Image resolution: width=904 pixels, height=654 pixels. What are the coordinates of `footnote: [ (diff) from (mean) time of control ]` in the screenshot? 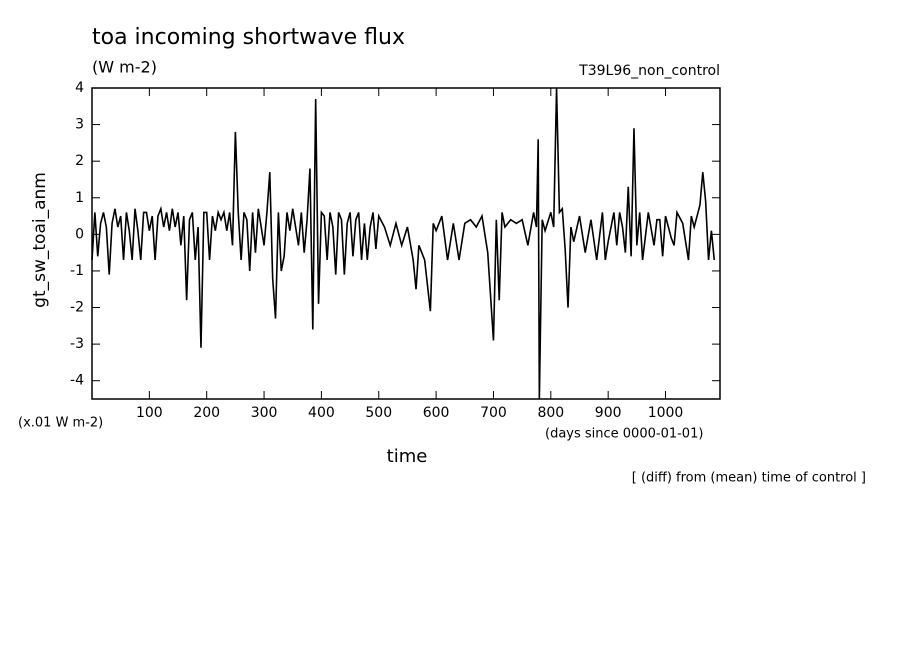 It's located at (749, 478).